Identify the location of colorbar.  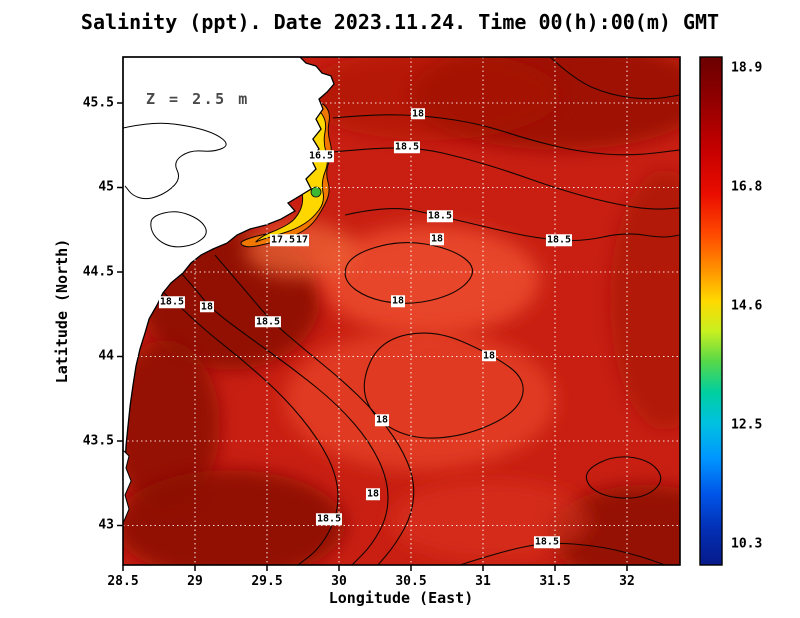
(711, 311).